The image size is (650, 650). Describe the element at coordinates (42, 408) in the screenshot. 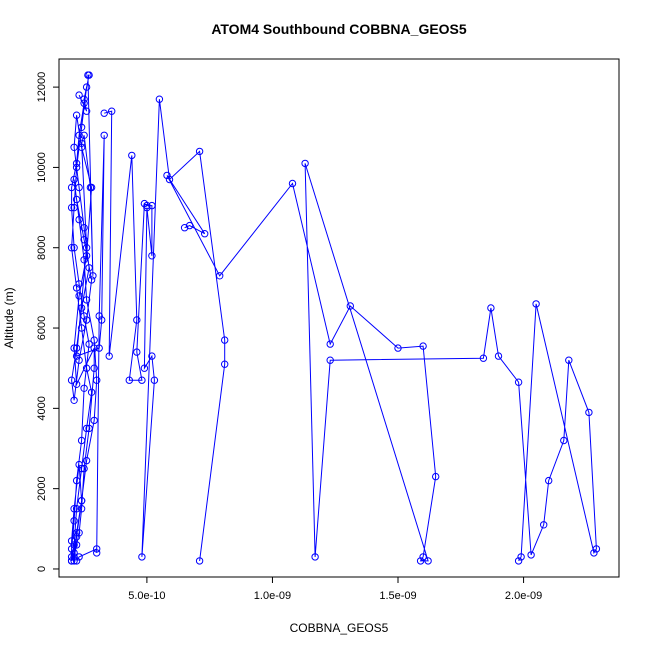

I see `y-tick-label: 4000` at that location.